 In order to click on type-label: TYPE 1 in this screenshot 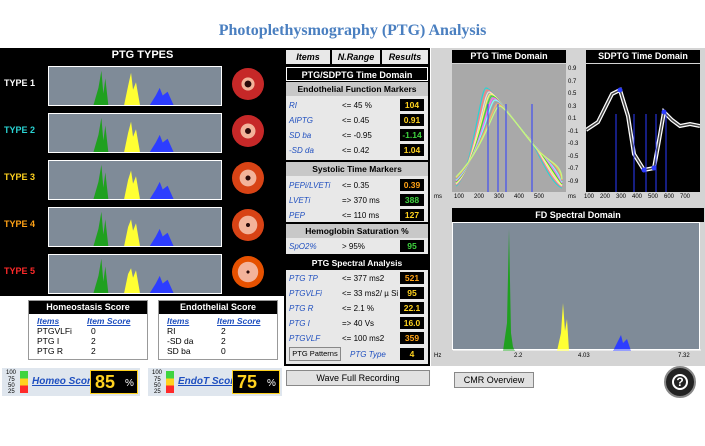, I will do `click(20, 83)`.